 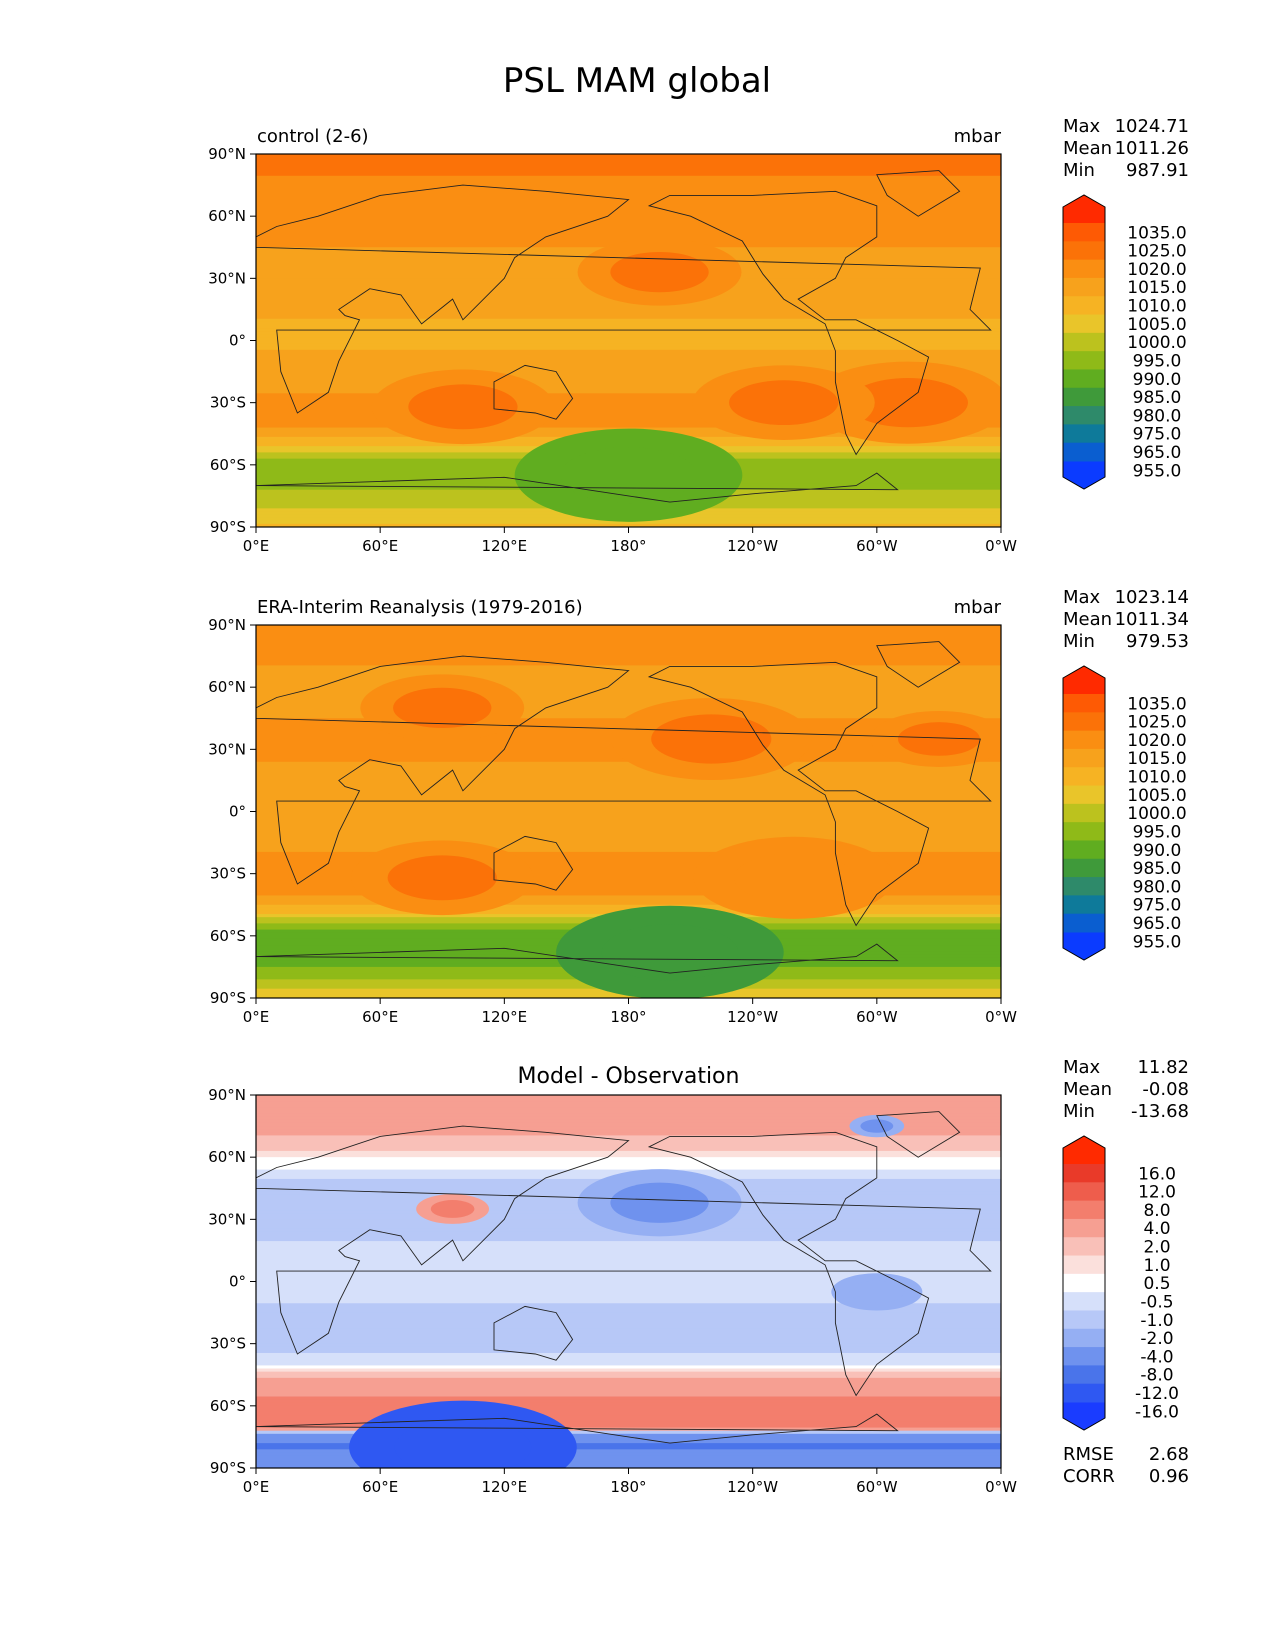 What do you see at coordinates (1156, 1229) in the screenshot?
I see `colorbar-label: 4.0` at bounding box center [1156, 1229].